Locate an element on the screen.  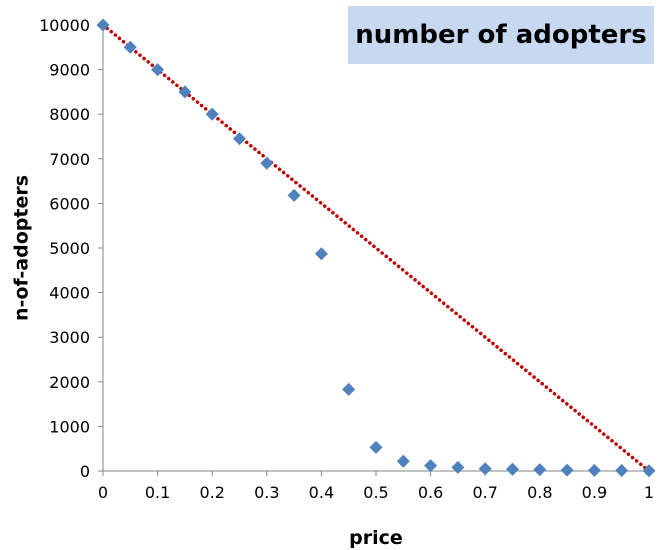
y-tick-label: 2000 is located at coordinates (69, 382).